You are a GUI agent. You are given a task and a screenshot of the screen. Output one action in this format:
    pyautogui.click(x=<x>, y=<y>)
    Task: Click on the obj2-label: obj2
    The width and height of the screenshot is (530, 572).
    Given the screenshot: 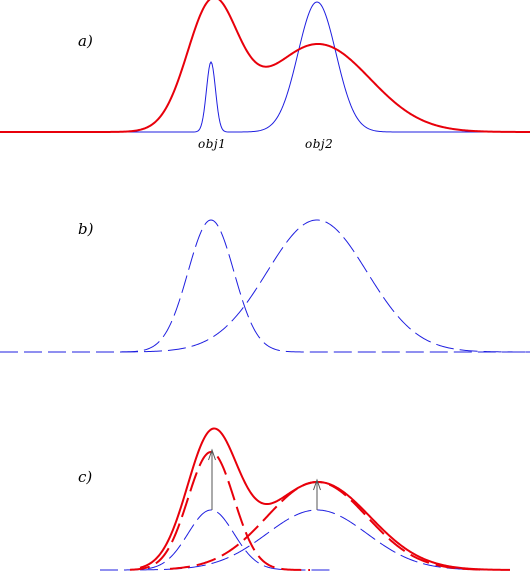 What is the action you would take?
    pyautogui.click(x=319, y=144)
    